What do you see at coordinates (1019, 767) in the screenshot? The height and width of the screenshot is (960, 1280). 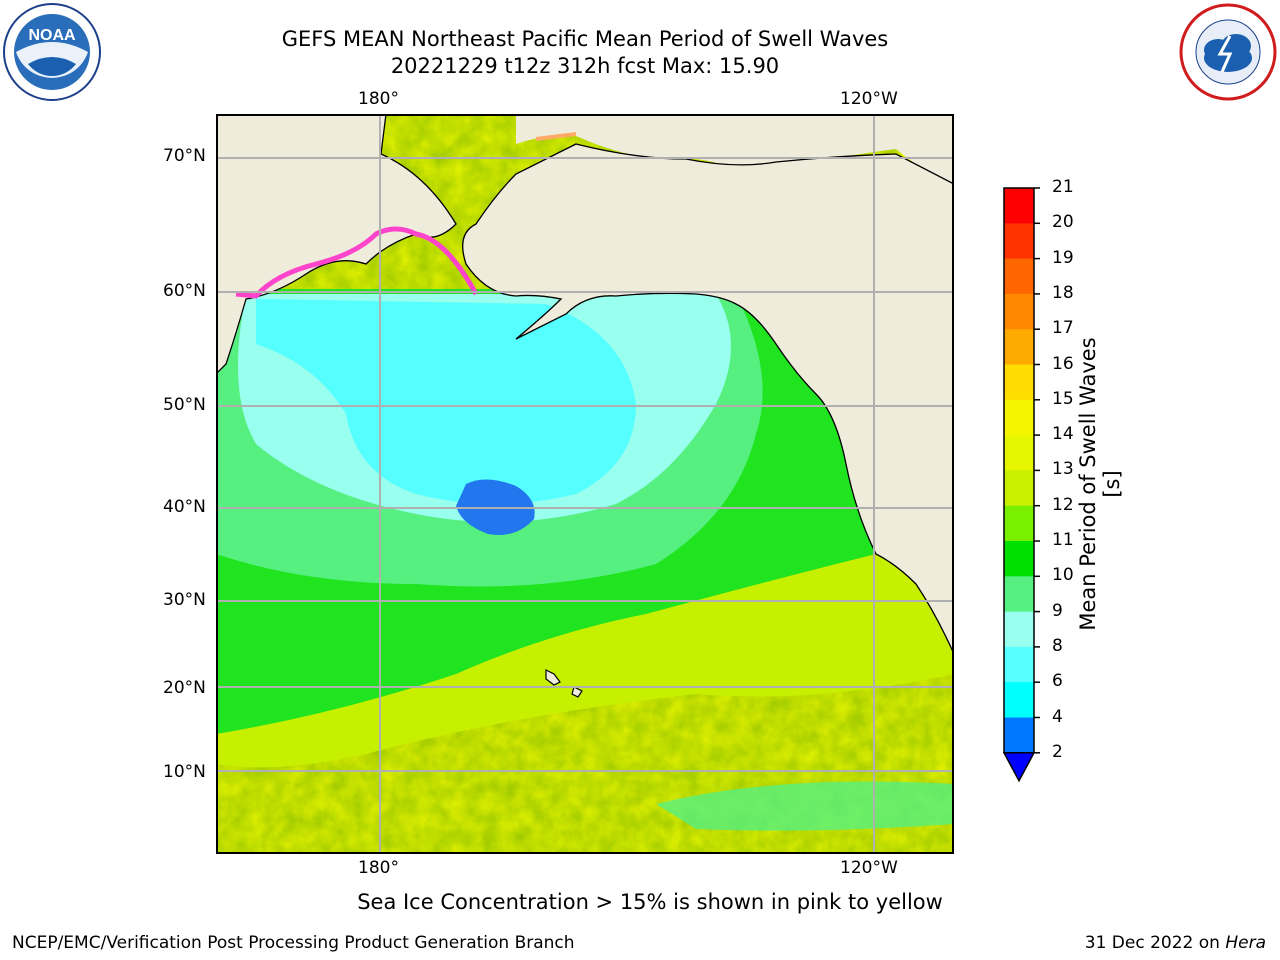 I see `colorbar-extend-triangle` at bounding box center [1019, 767].